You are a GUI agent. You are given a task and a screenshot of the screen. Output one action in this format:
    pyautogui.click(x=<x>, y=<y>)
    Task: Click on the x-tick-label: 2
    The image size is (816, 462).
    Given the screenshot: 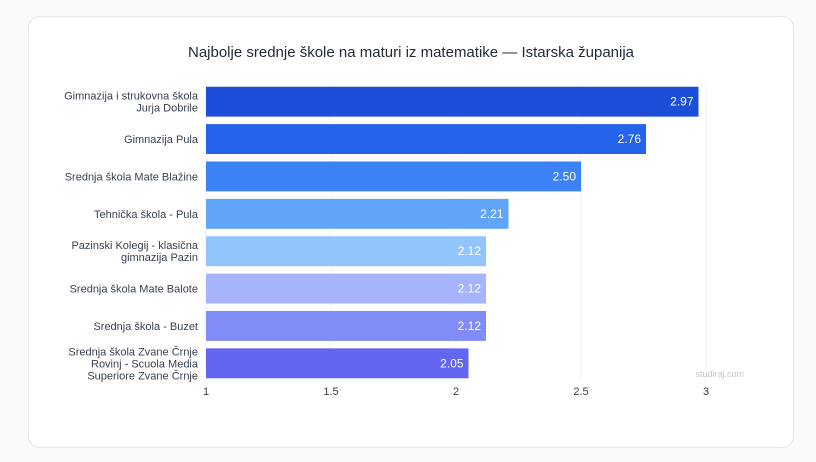 What is the action you would take?
    pyautogui.click(x=456, y=392)
    